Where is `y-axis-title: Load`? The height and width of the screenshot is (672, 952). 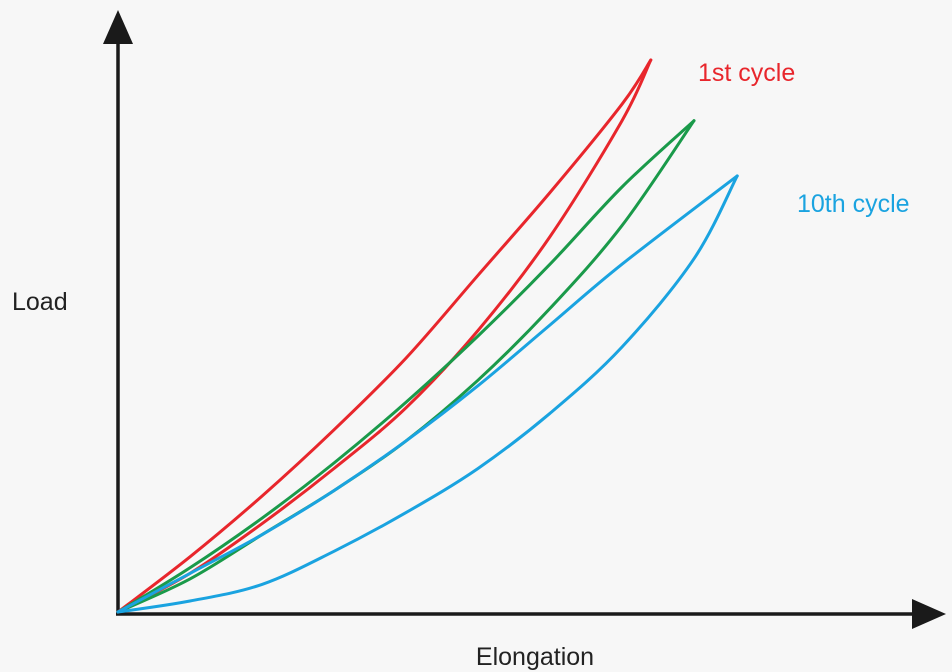 y-axis-title: Load is located at coordinates (40, 302).